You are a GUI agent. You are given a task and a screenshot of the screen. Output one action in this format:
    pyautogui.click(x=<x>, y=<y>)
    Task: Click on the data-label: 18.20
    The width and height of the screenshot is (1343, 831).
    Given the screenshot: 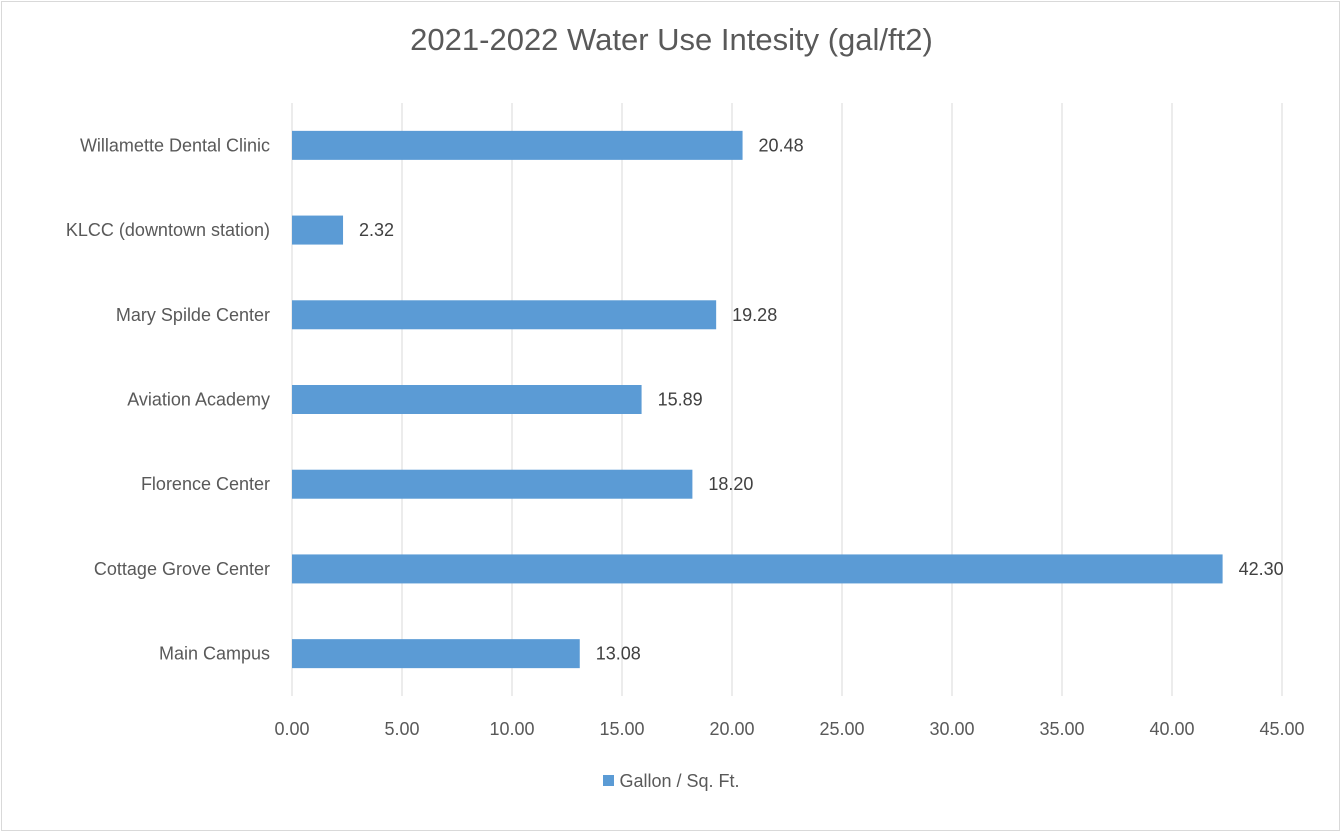 What is the action you would take?
    pyautogui.click(x=730, y=484)
    